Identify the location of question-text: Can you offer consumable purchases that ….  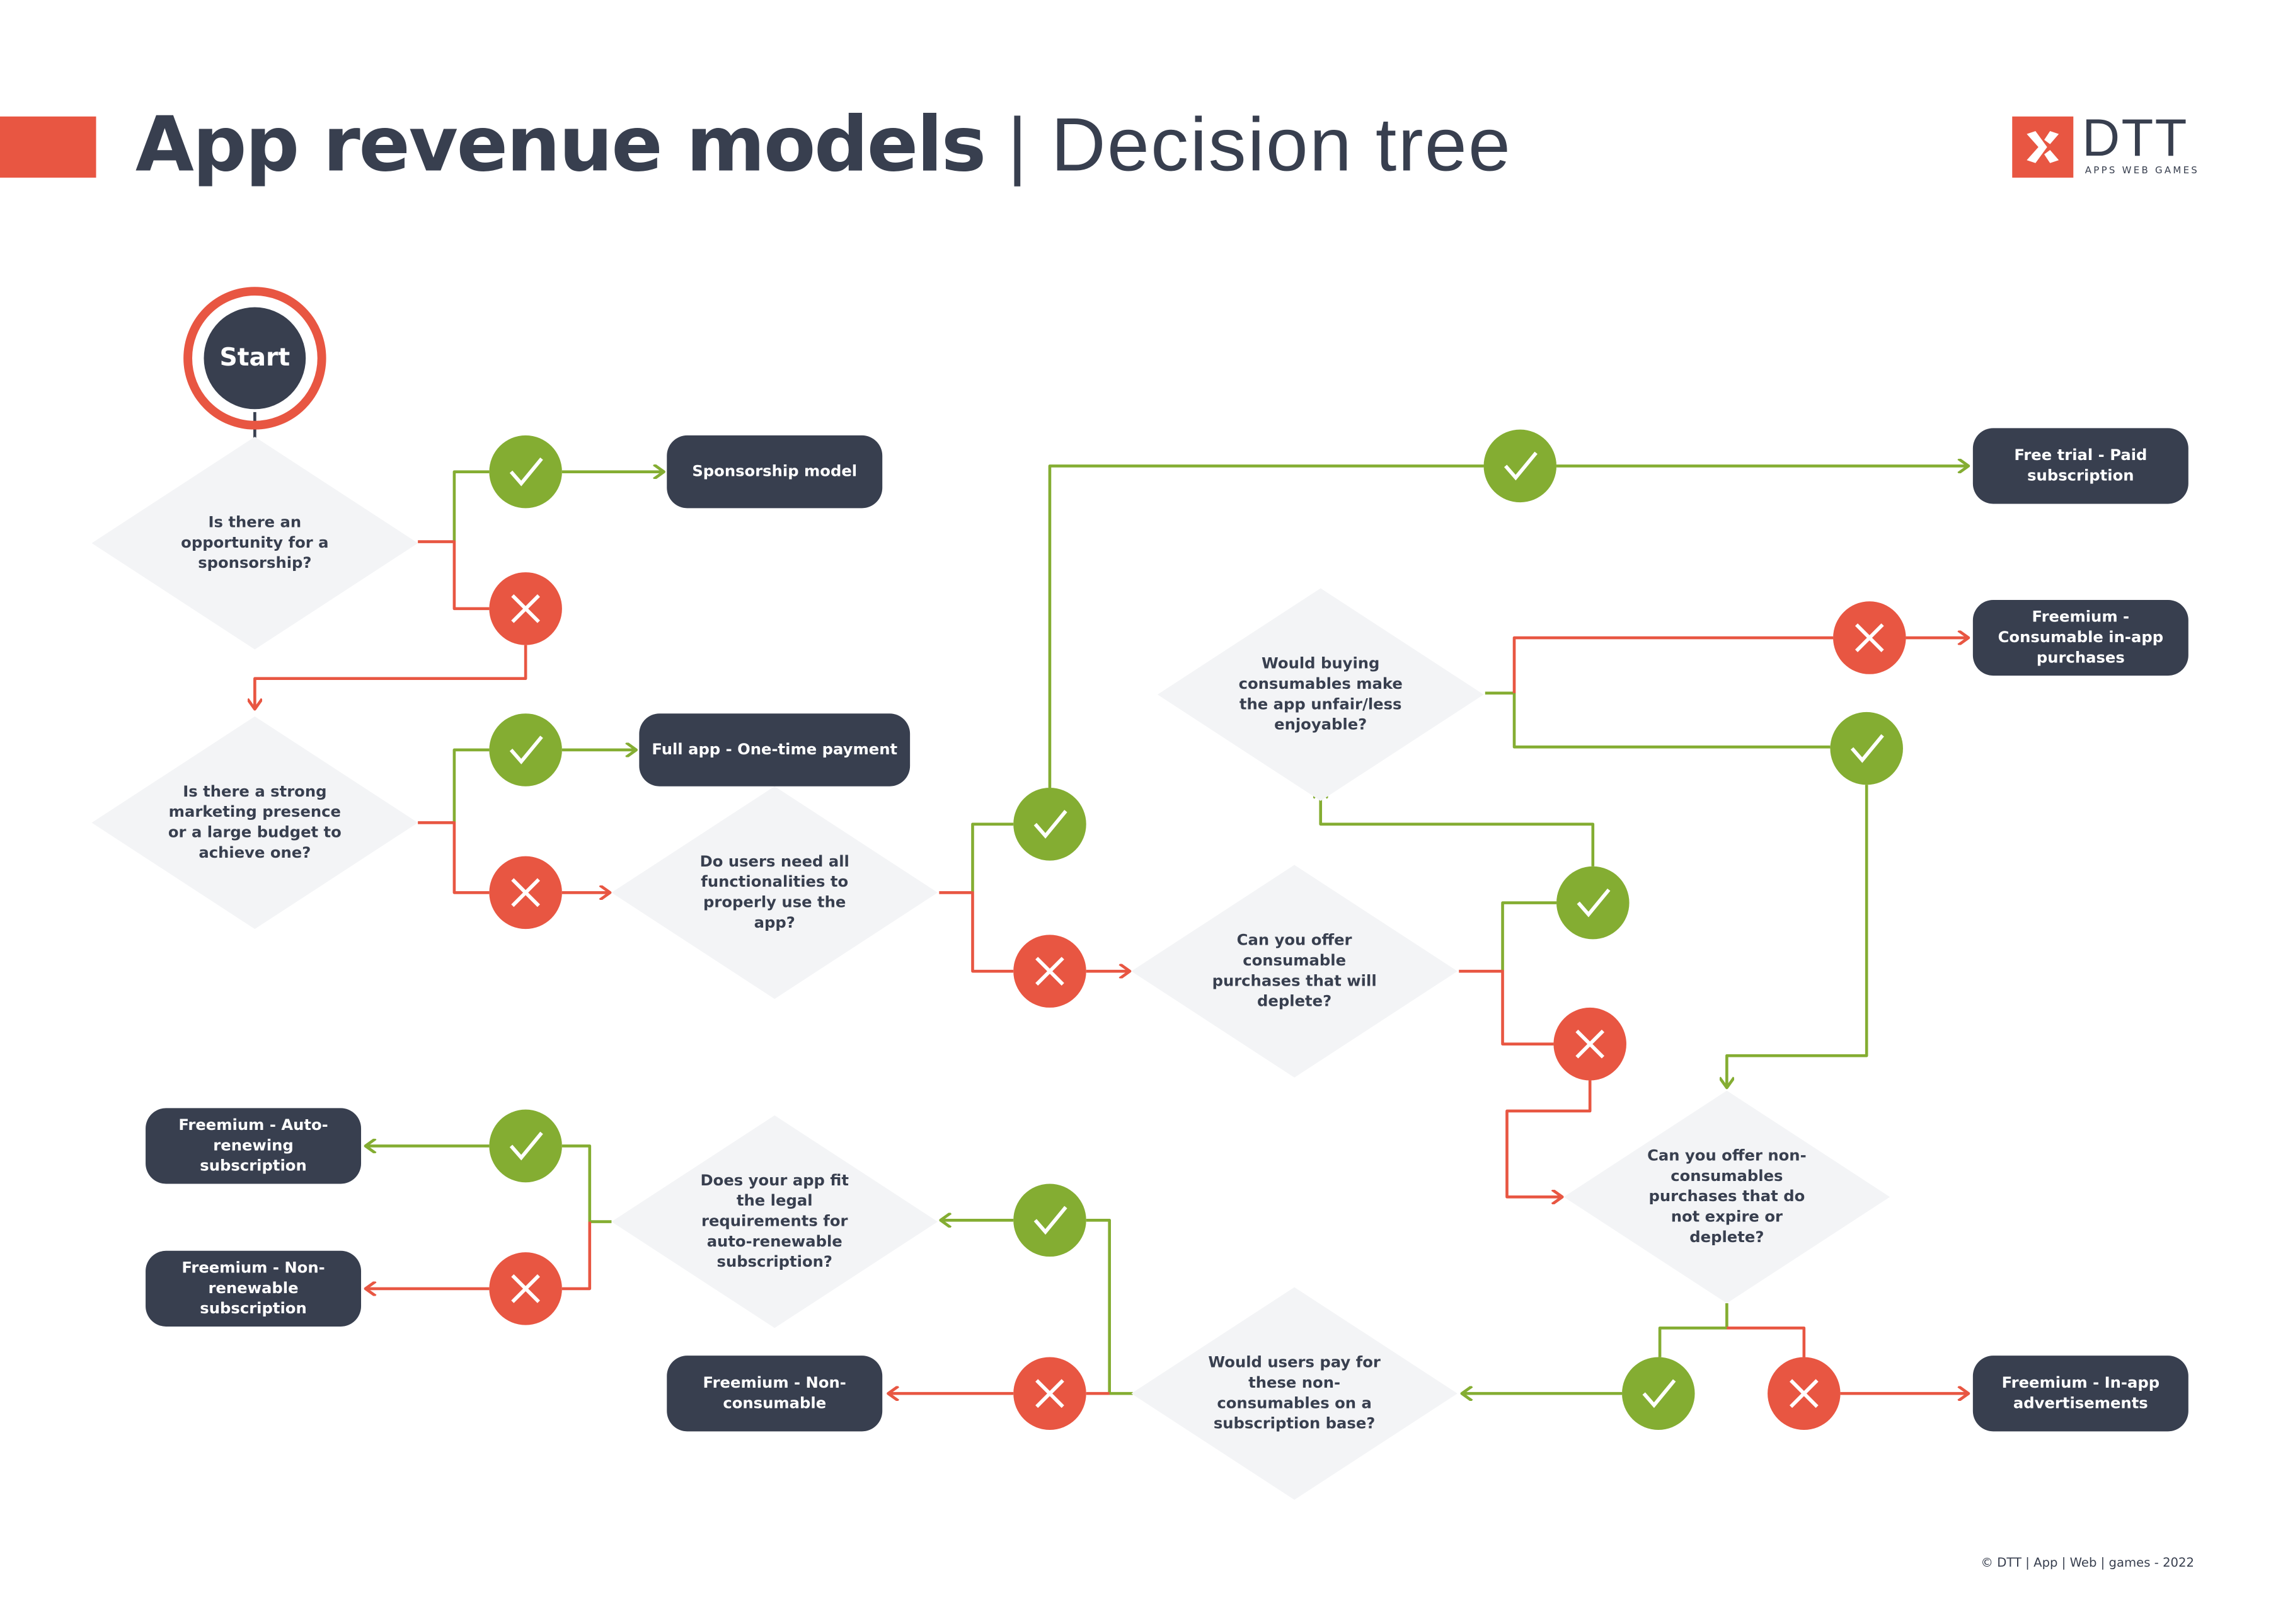
(1294, 971).